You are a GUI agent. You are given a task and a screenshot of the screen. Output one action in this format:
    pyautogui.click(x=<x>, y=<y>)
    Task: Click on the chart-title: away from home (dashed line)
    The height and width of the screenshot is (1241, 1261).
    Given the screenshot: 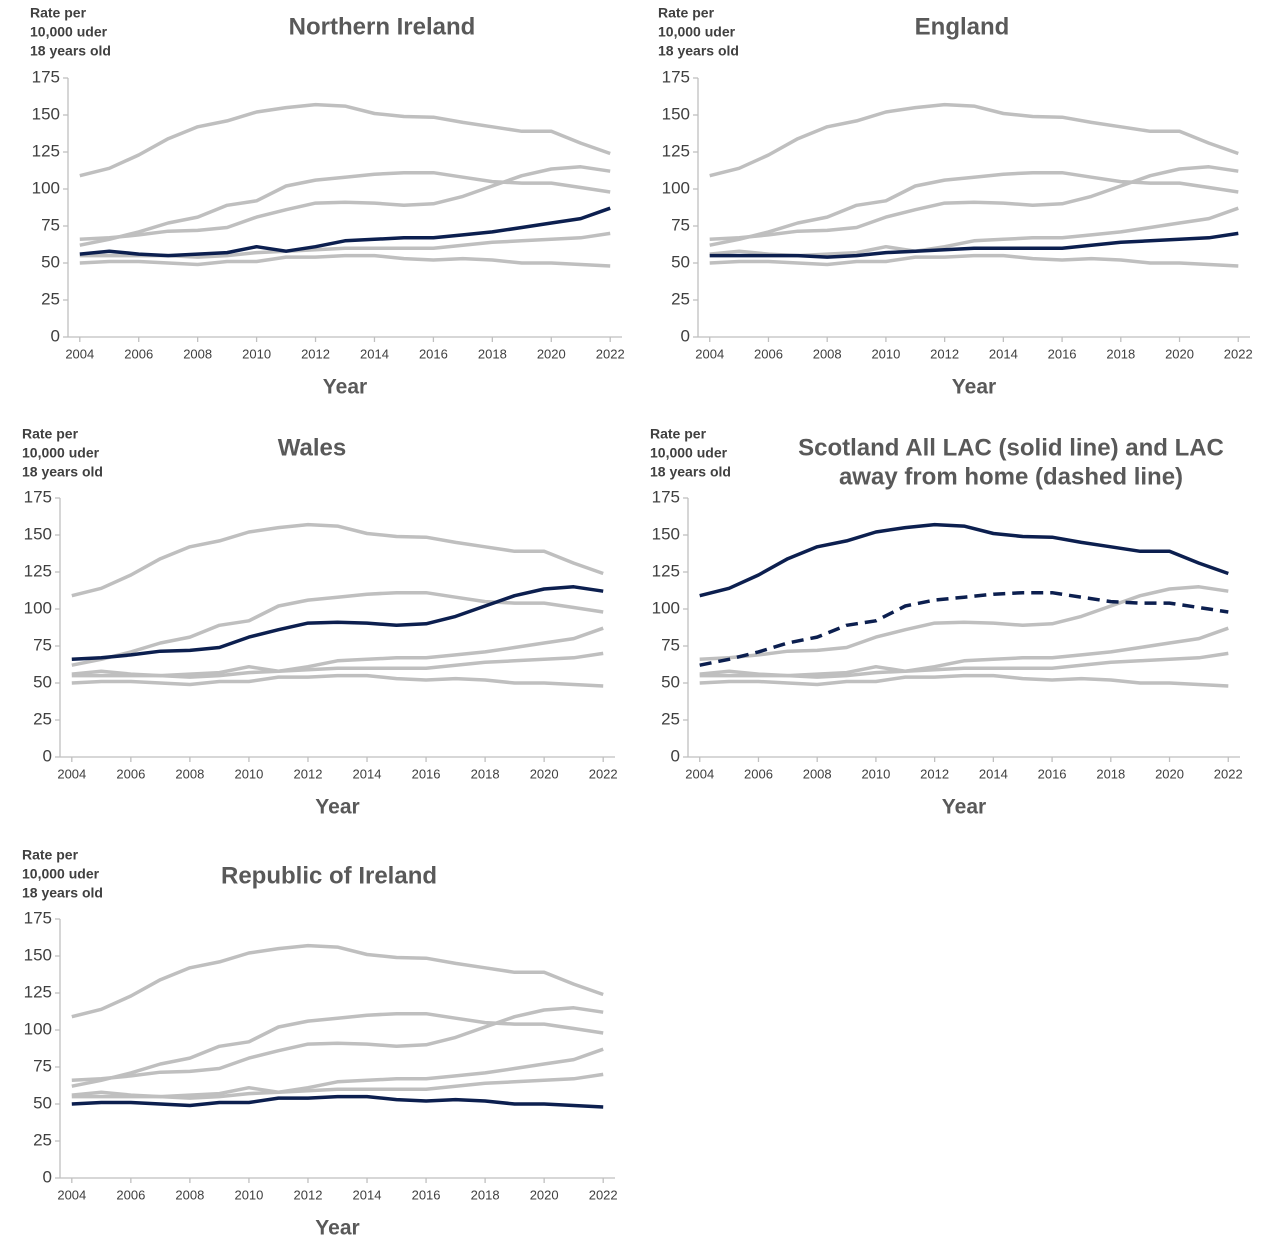 What is the action you would take?
    pyautogui.click(x=1011, y=476)
    